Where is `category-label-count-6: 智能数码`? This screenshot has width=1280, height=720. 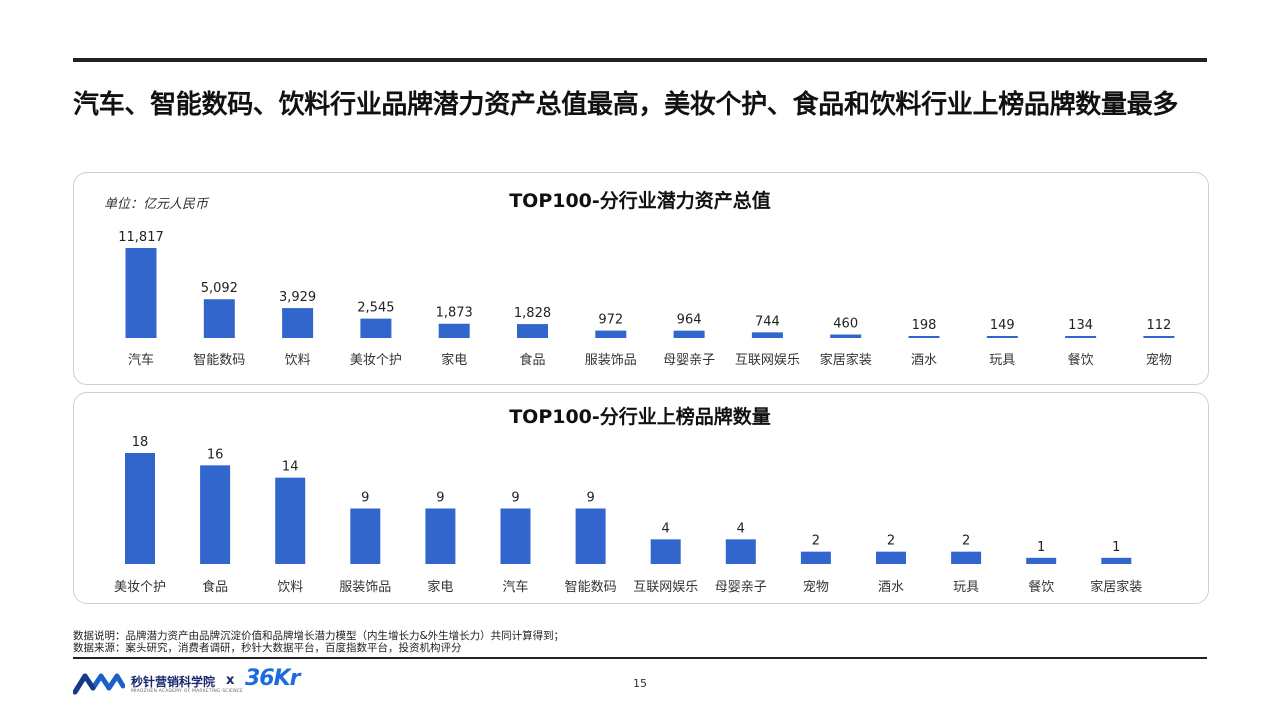 category-label-count-6: 智能数码 is located at coordinates (591, 587).